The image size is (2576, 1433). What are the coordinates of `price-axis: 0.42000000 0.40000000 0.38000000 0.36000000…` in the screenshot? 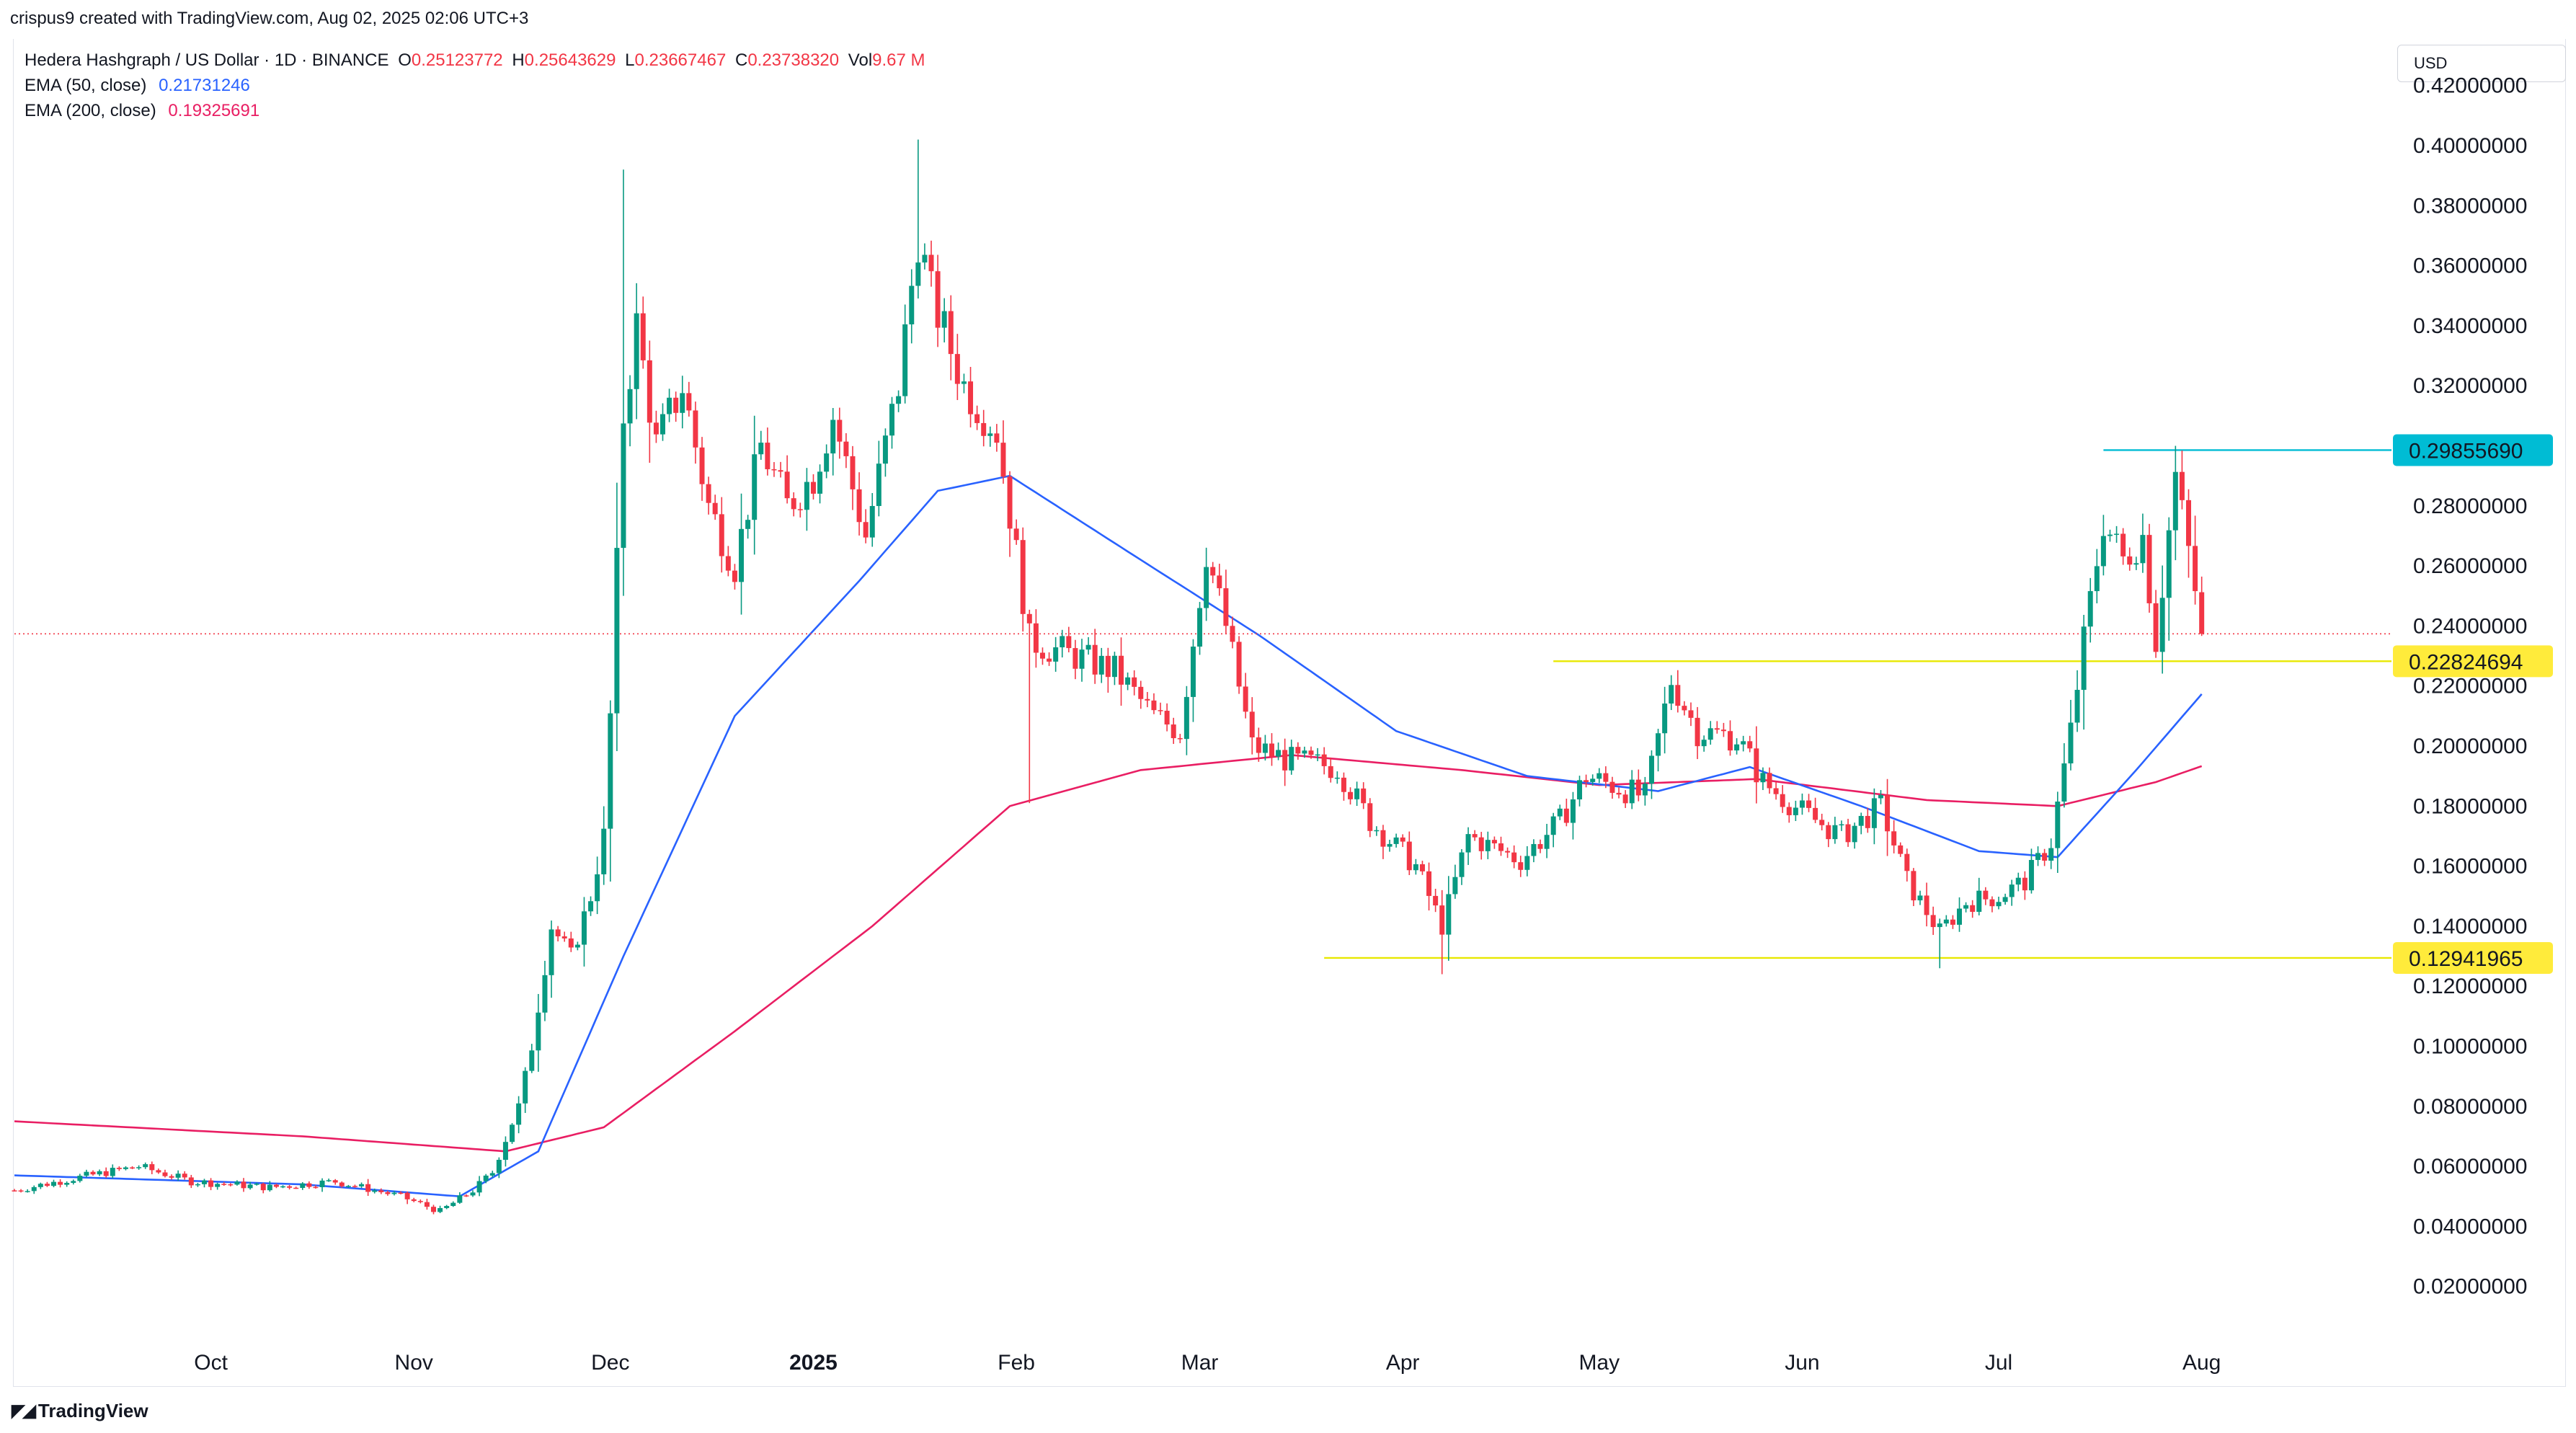 It's located at (2470, 686).